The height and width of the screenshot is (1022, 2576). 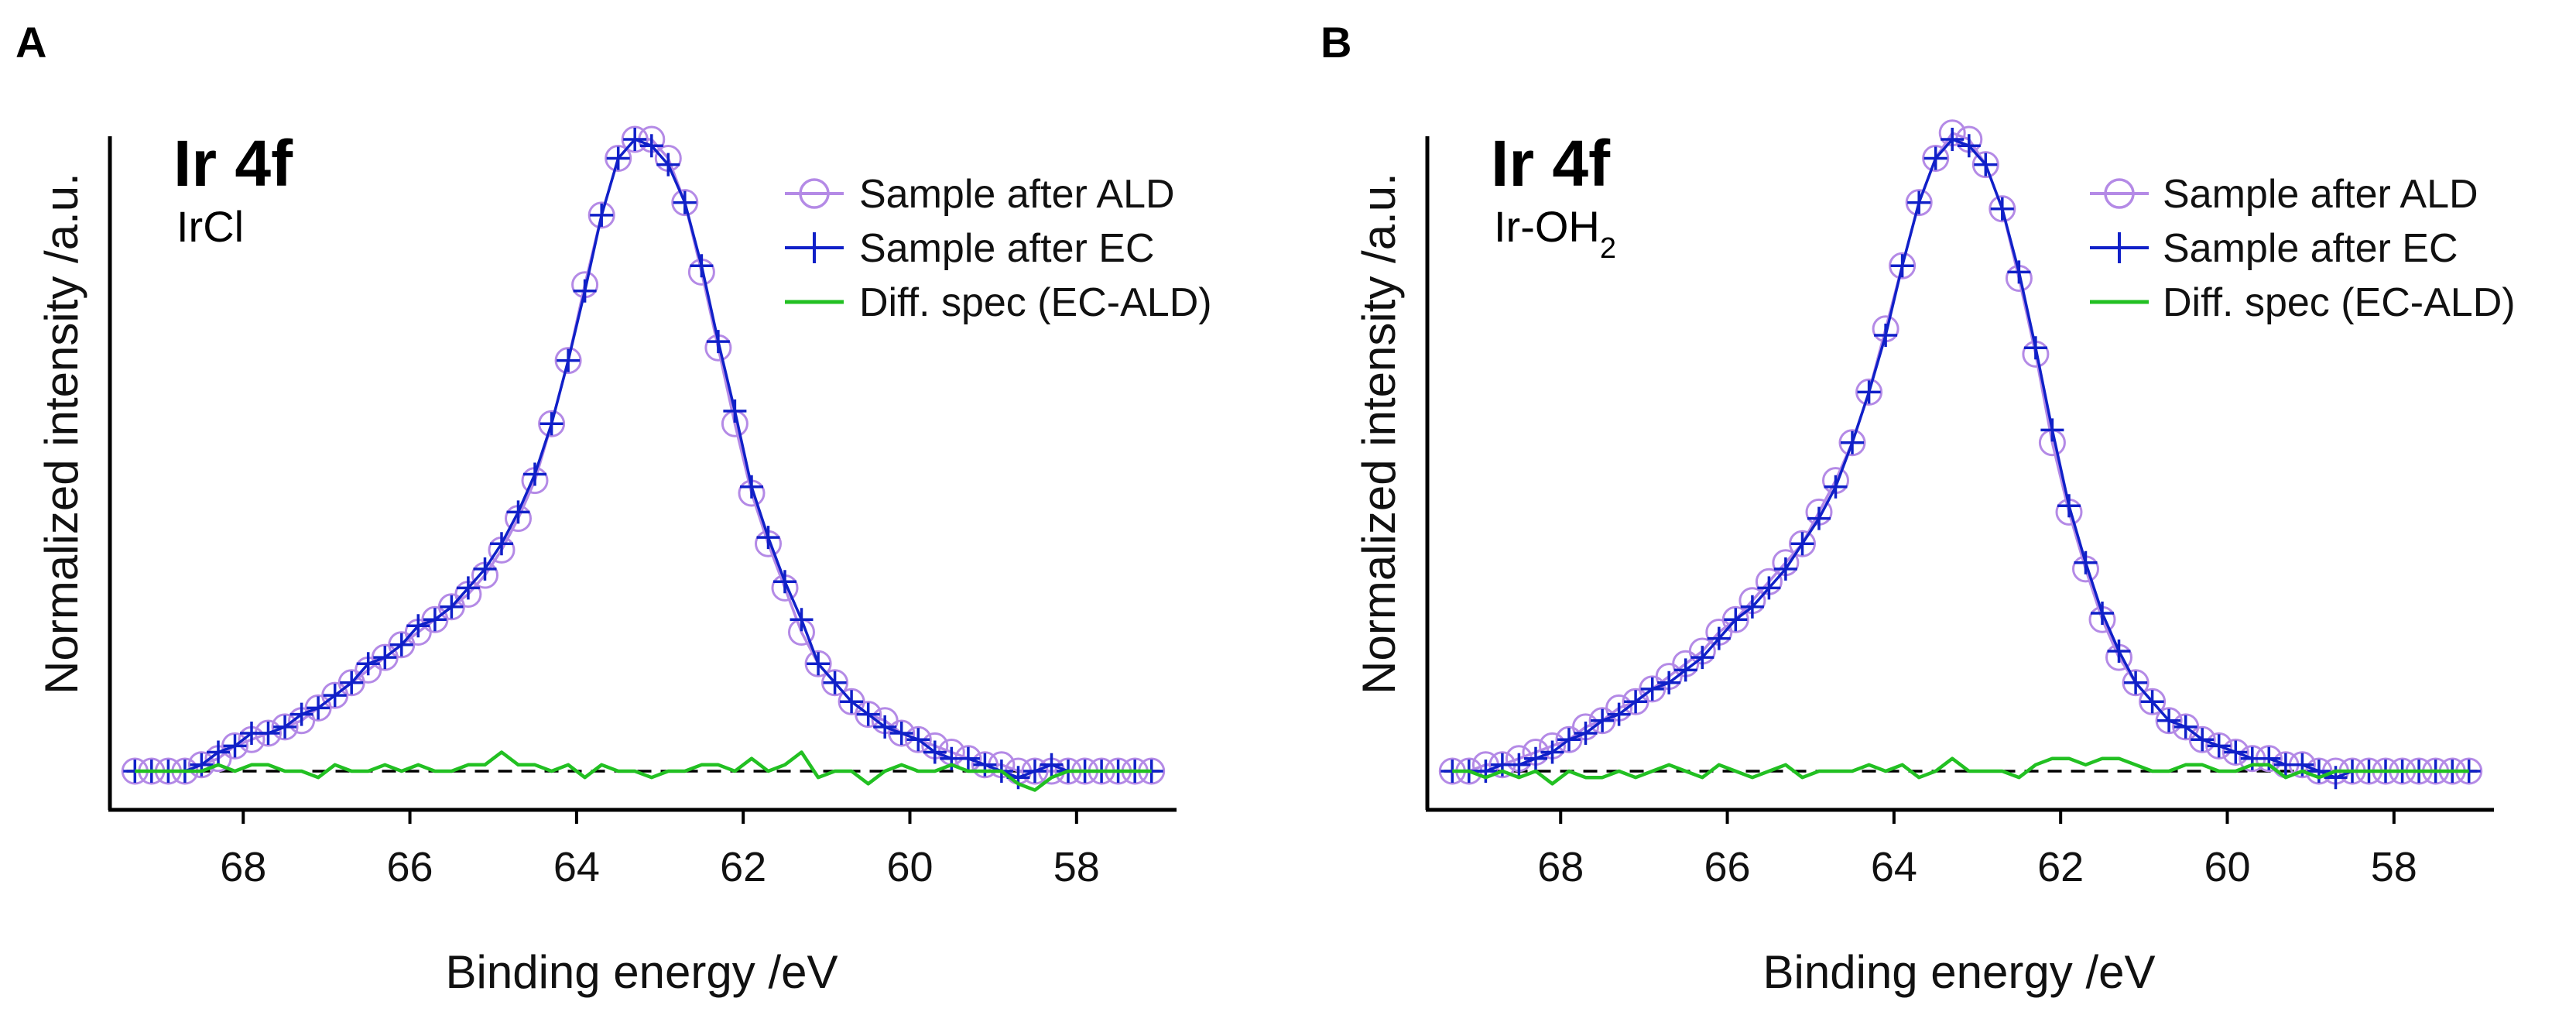 I want to click on legend-label-ec-a: Sample after EC, so click(x=1007, y=248).